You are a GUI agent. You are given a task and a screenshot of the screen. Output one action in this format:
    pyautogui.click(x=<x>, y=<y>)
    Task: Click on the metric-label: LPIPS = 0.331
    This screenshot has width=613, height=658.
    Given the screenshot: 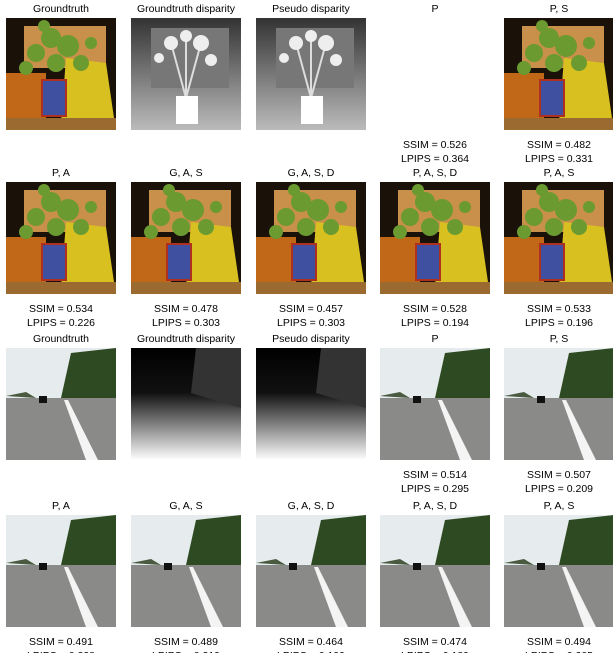 What is the action you would take?
    pyautogui.click(x=559, y=159)
    